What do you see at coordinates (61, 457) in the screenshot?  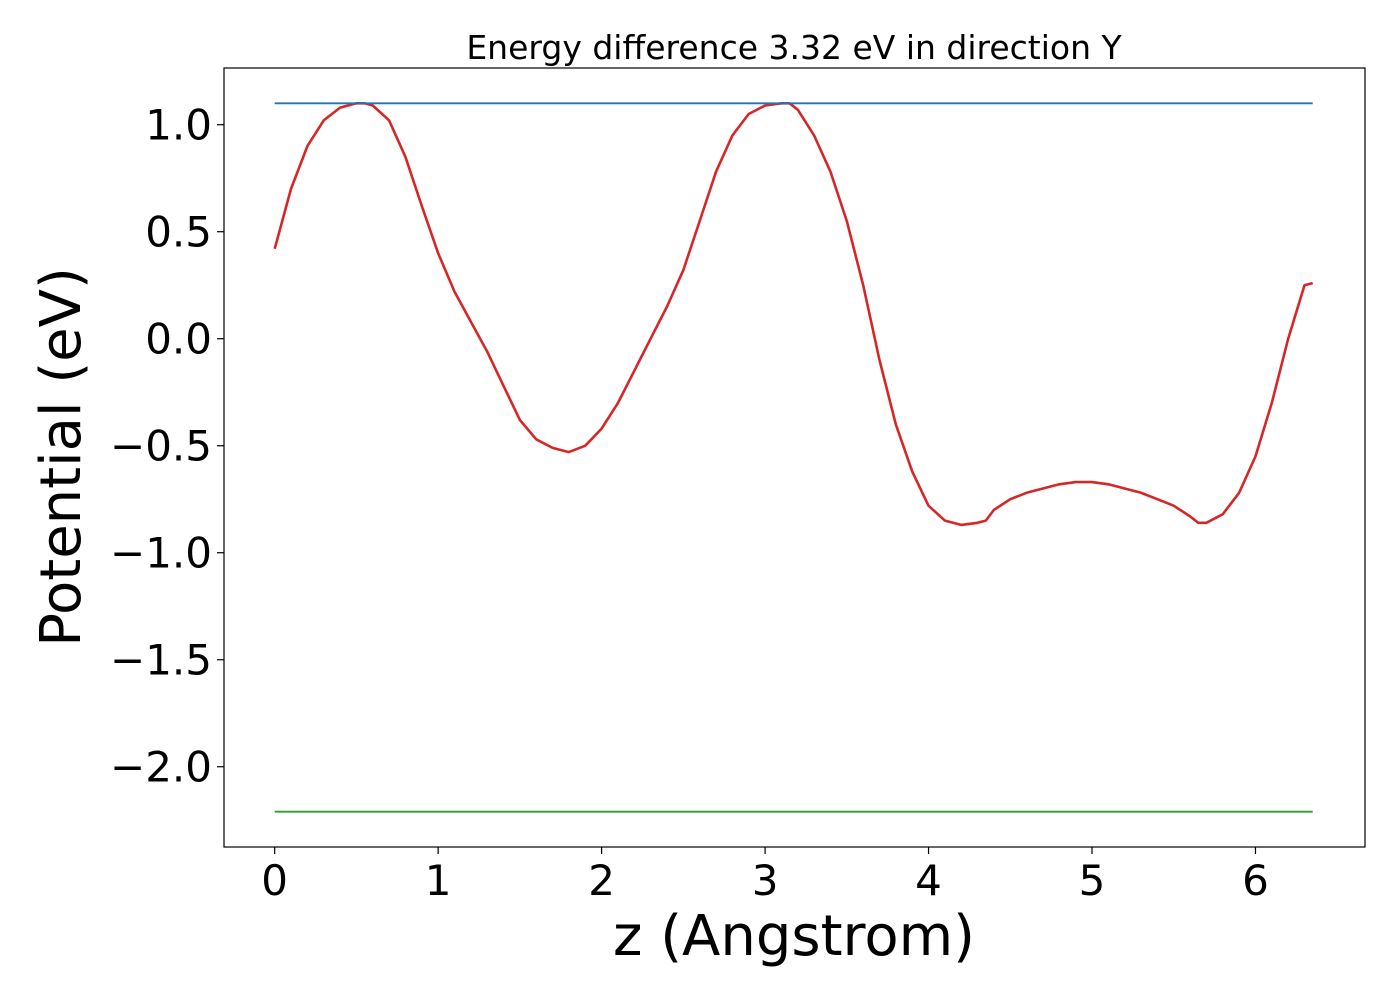 I see `y-axis-label: Potential (eV)` at bounding box center [61, 457].